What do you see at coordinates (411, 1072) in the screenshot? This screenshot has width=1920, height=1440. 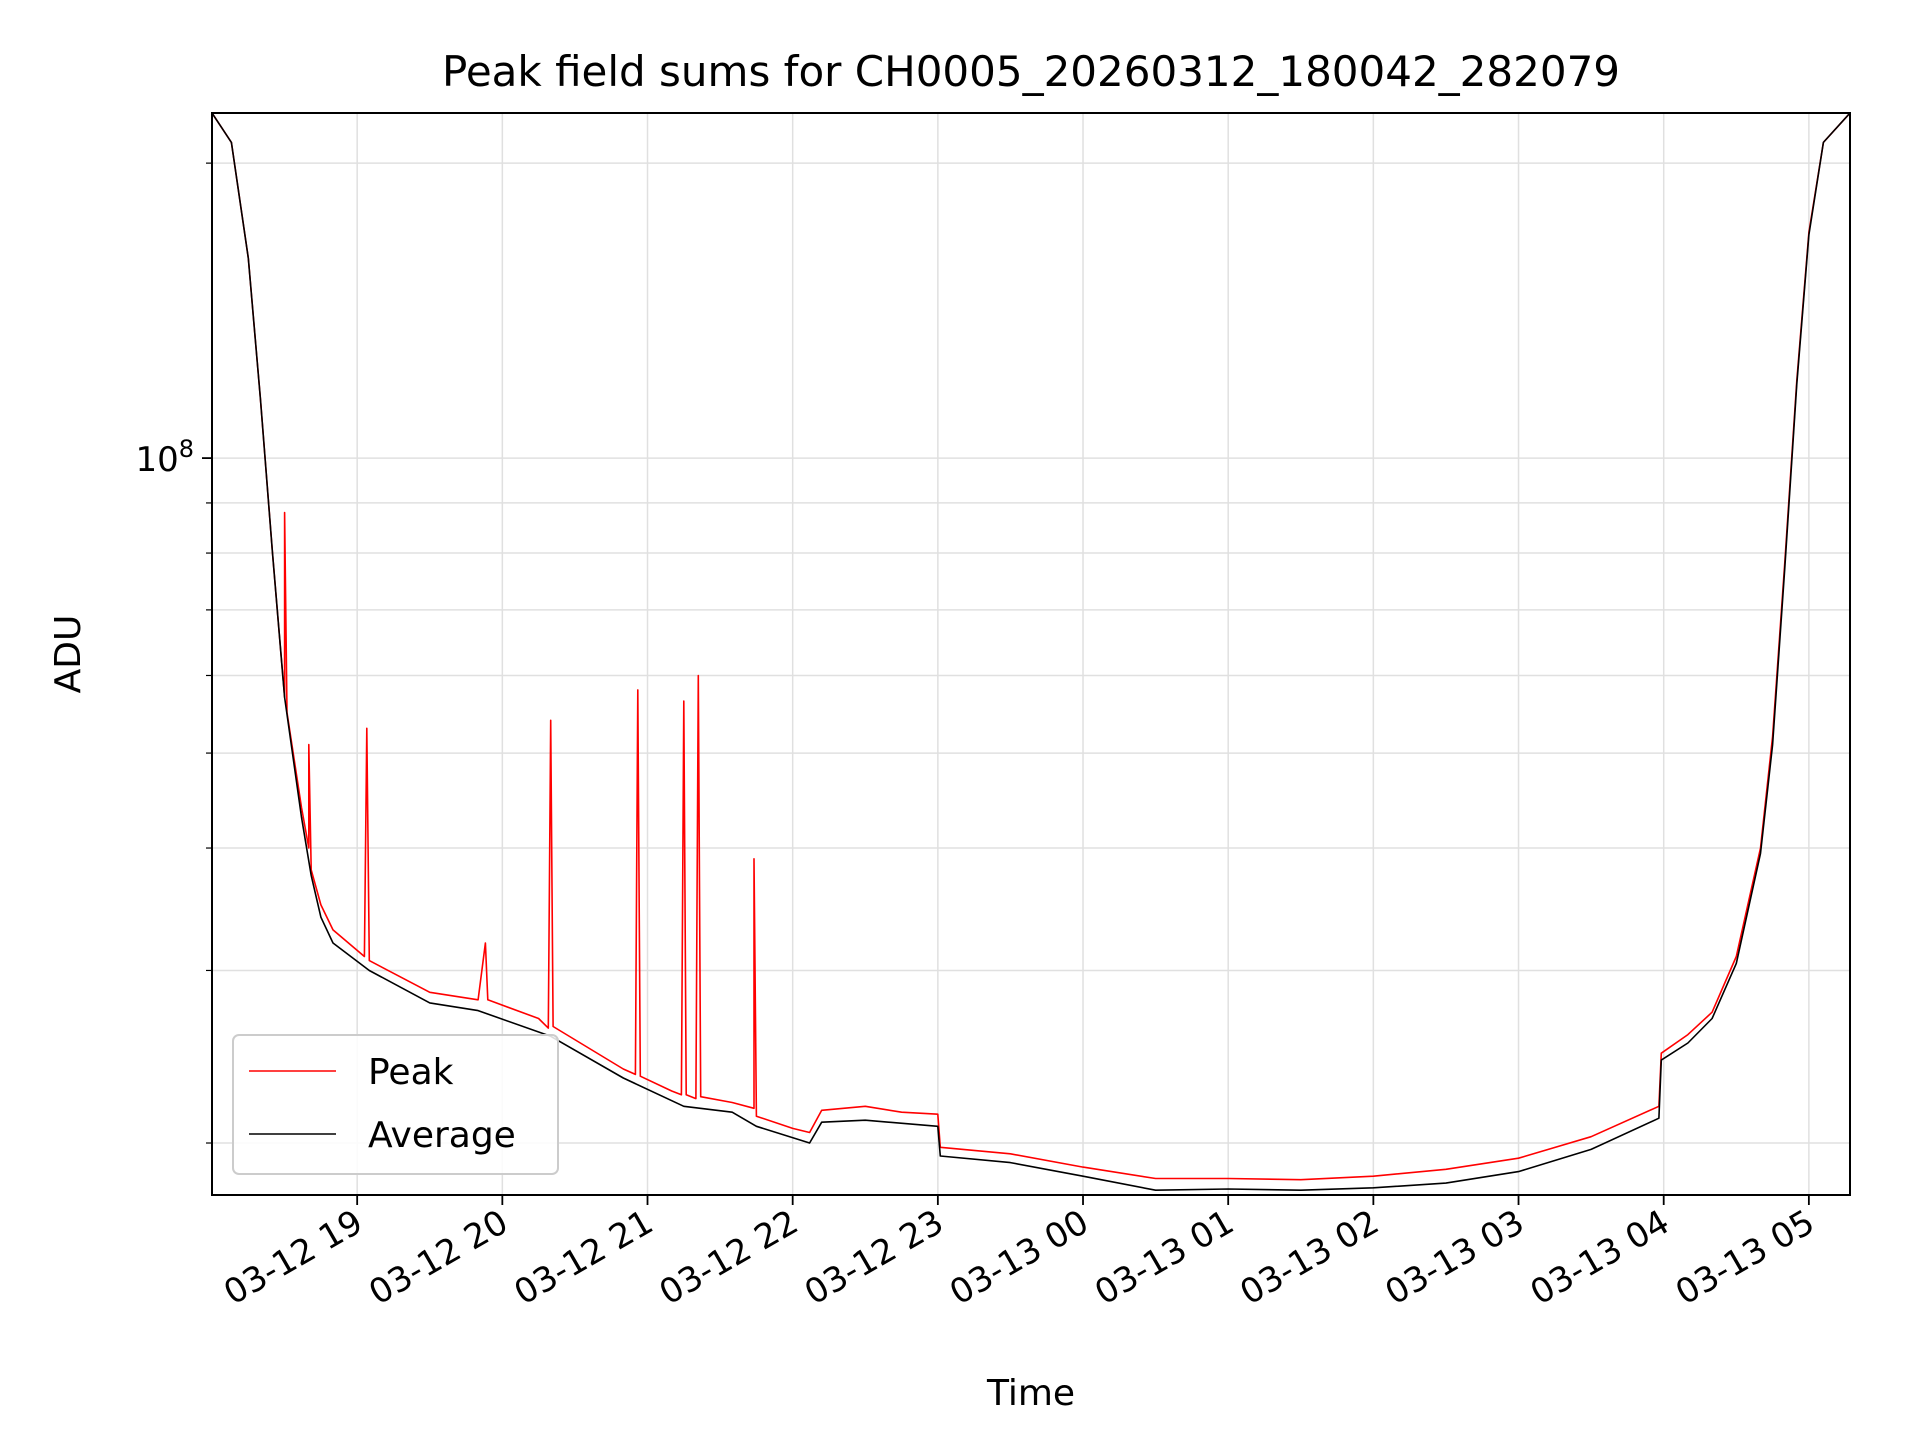 I see `legend-label-peak: Peak` at bounding box center [411, 1072].